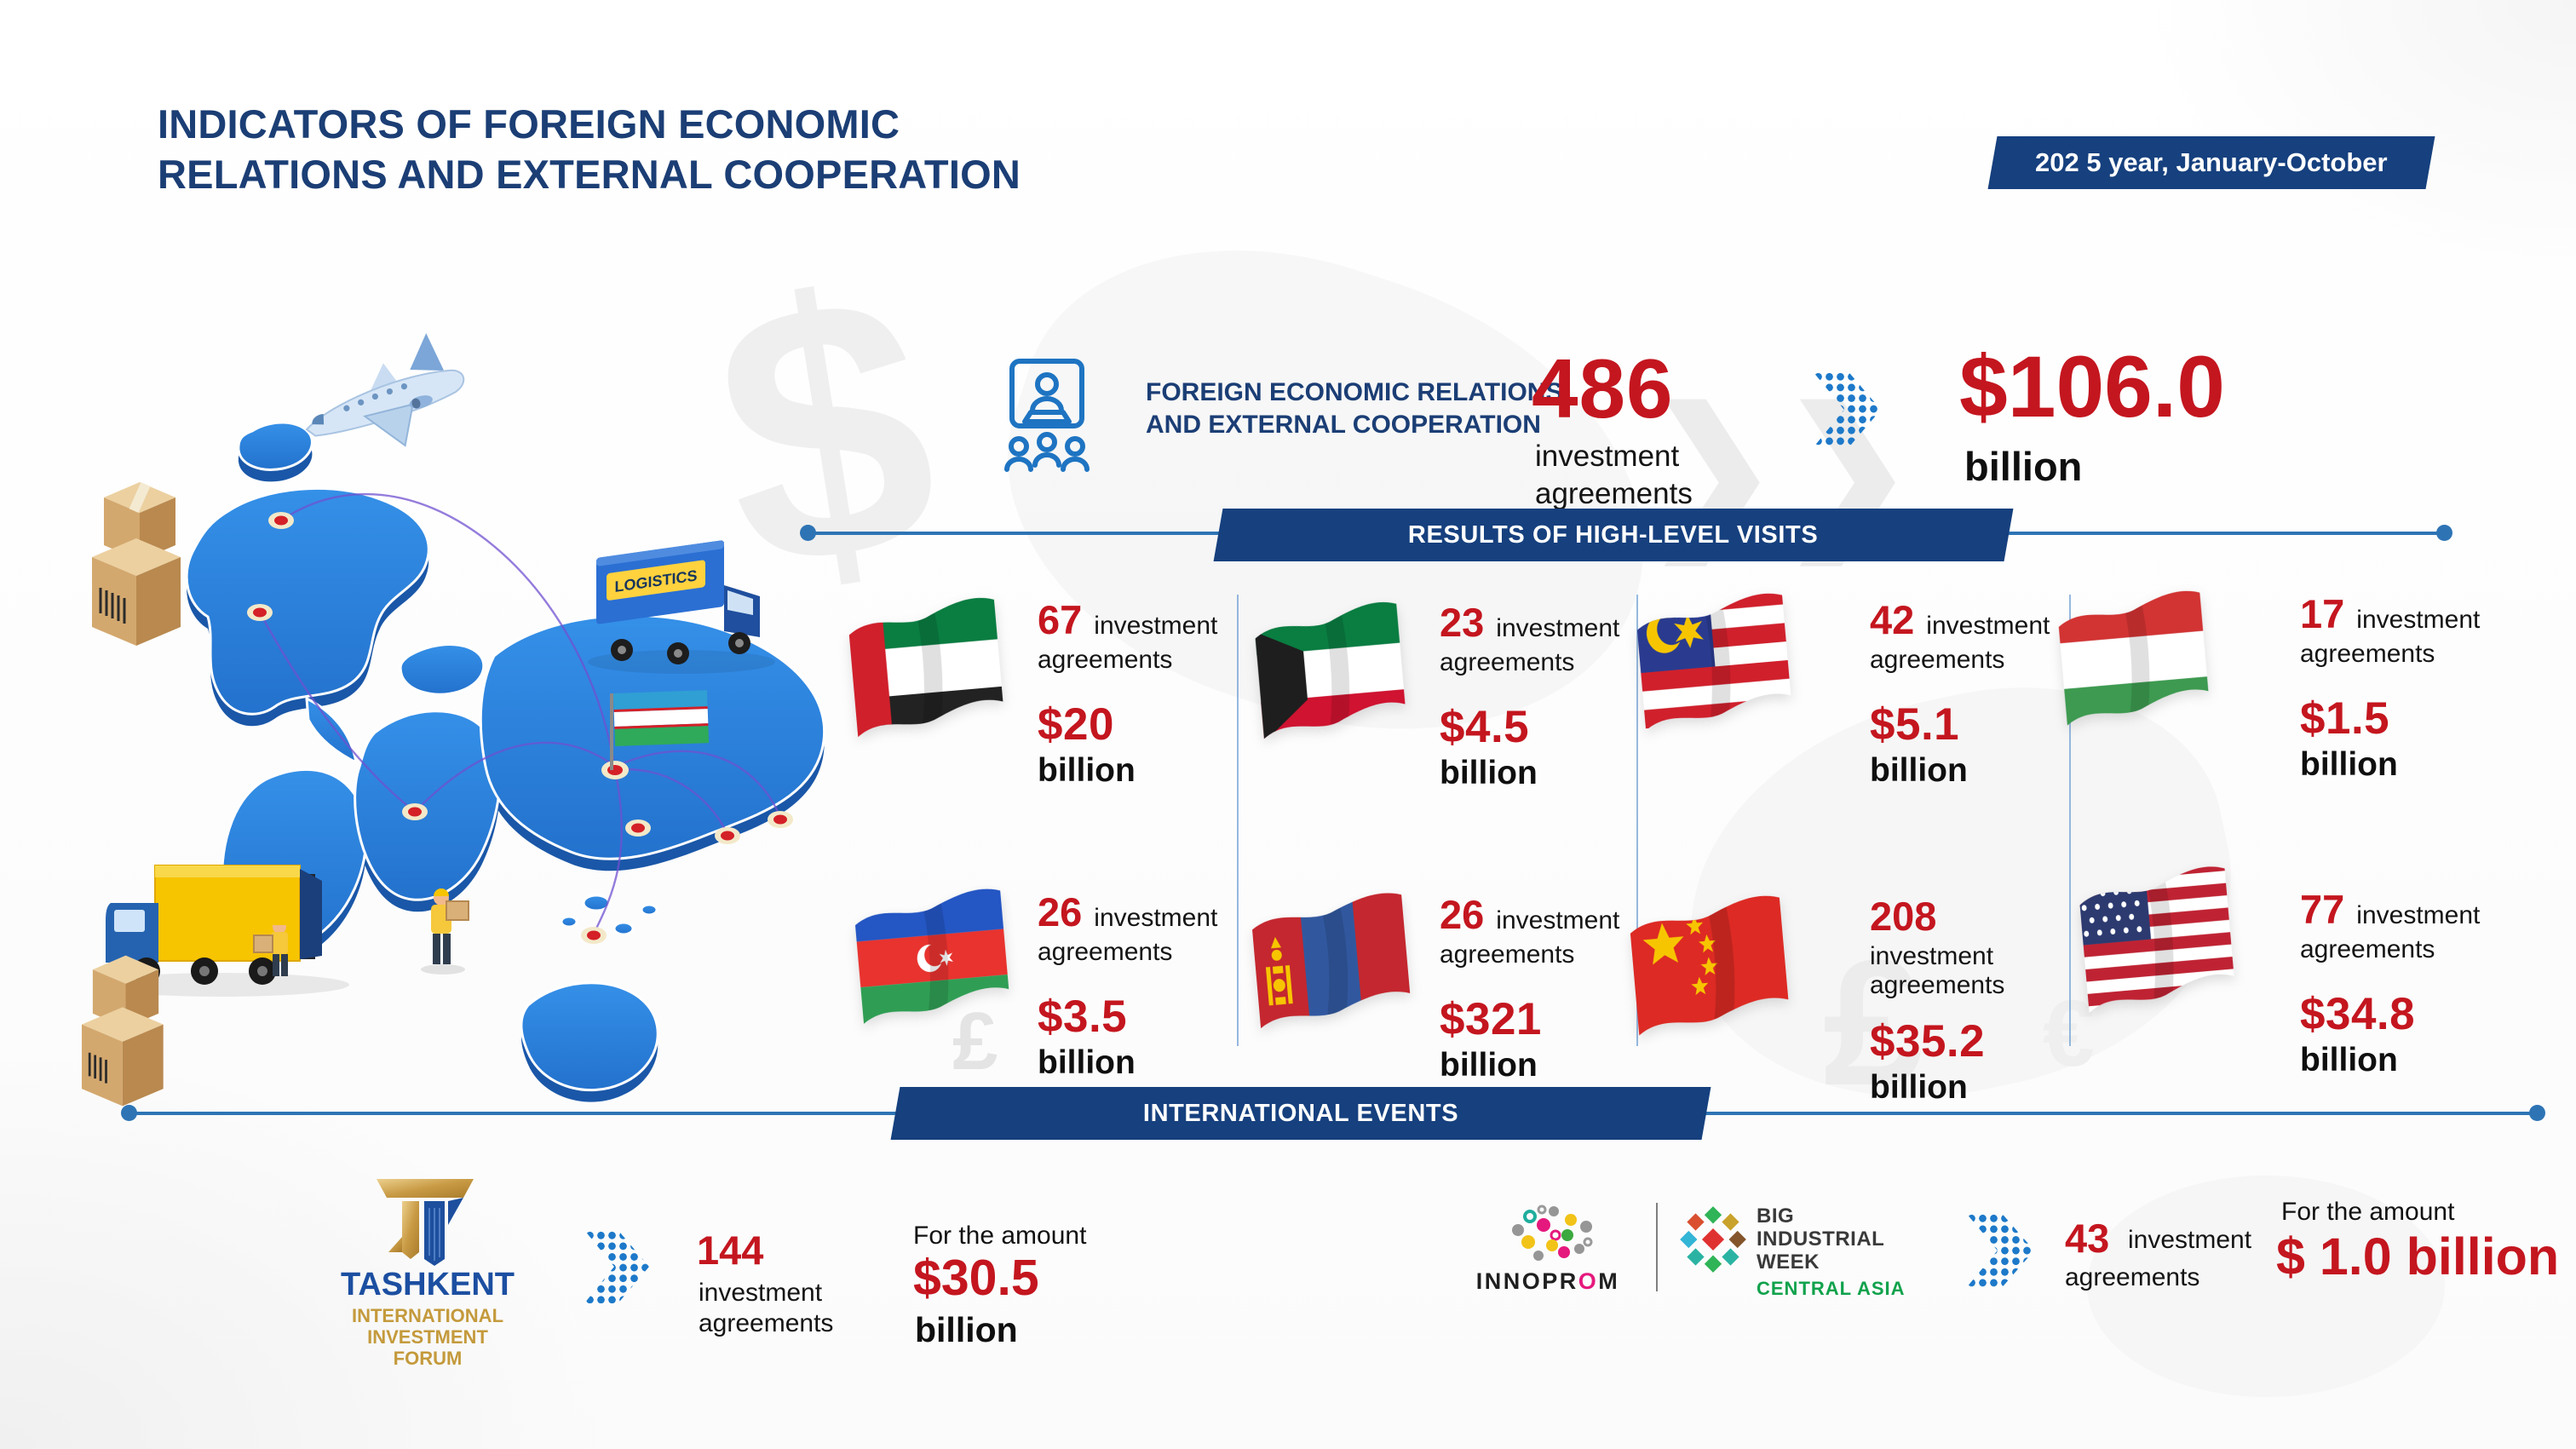 The width and height of the screenshot is (2576, 1449). What do you see at coordinates (730, 1250) in the screenshot?
I see `tashkent-agreements-count: 144` at bounding box center [730, 1250].